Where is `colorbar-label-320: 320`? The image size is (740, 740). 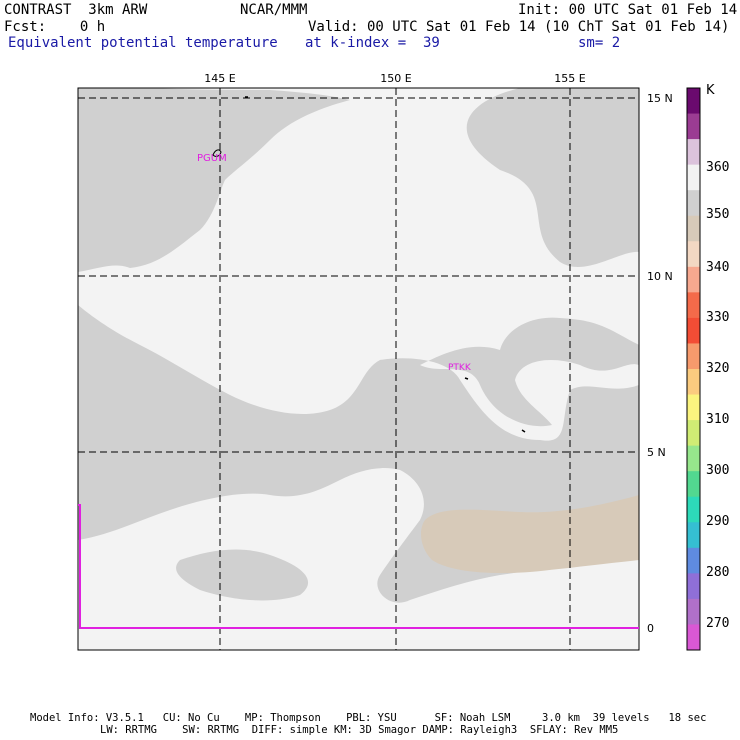
colorbar-label-320: 320 is located at coordinates (718, 368).